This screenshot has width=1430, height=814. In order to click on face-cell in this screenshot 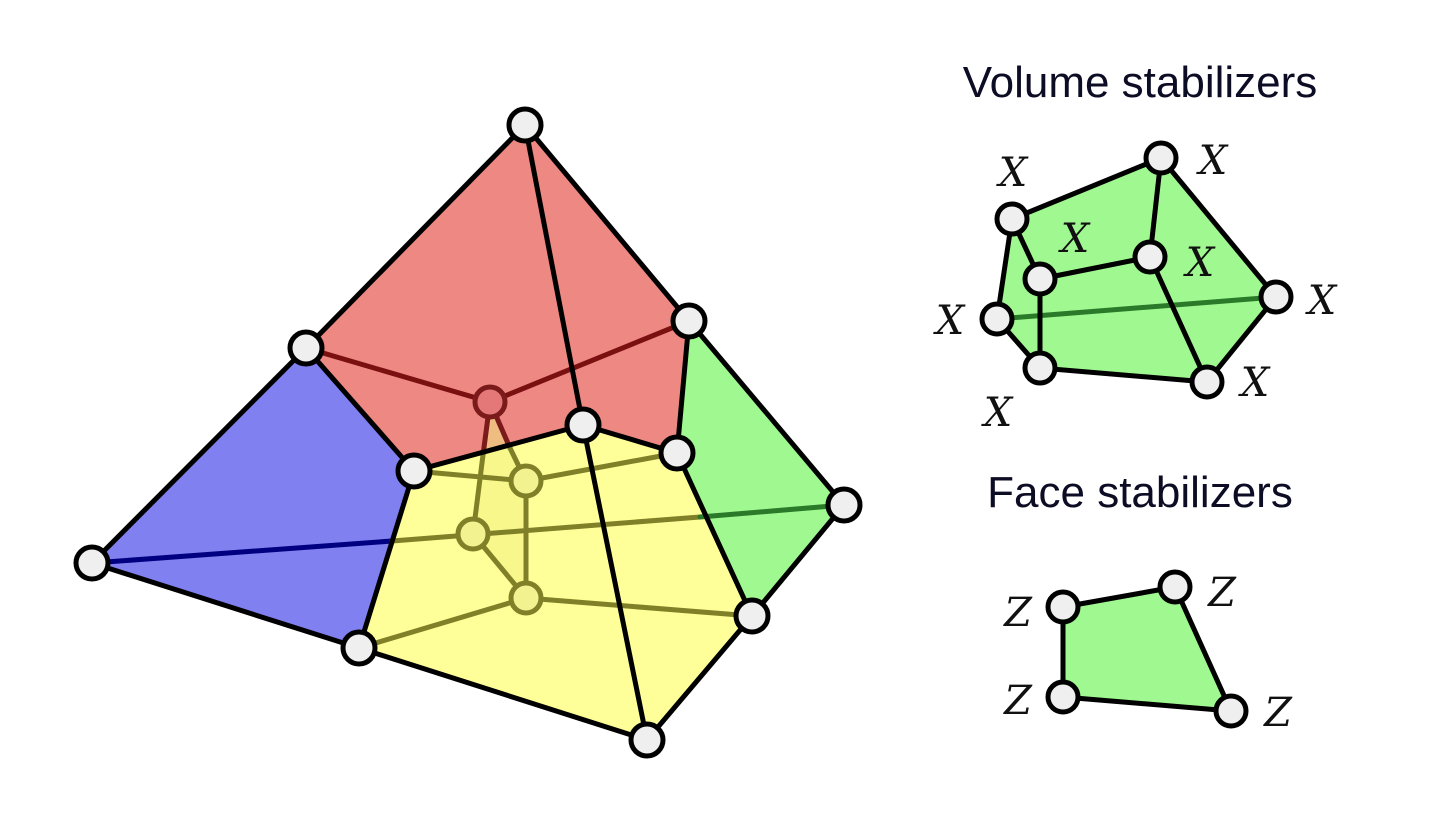, I will do `click(1147, 649)`.